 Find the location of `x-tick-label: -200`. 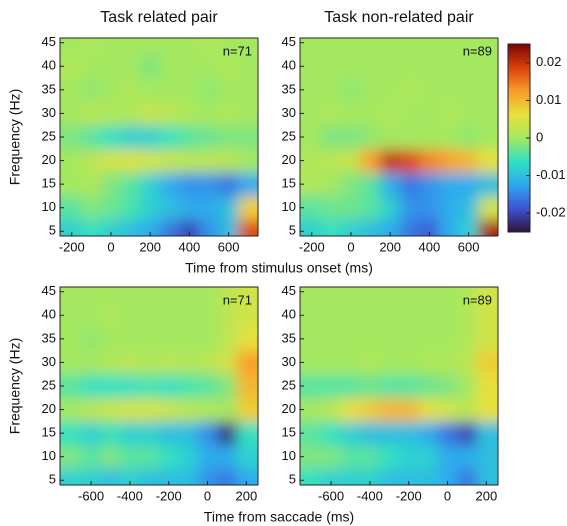

x-tick-label: -200 is located at coordinates (169, 495).